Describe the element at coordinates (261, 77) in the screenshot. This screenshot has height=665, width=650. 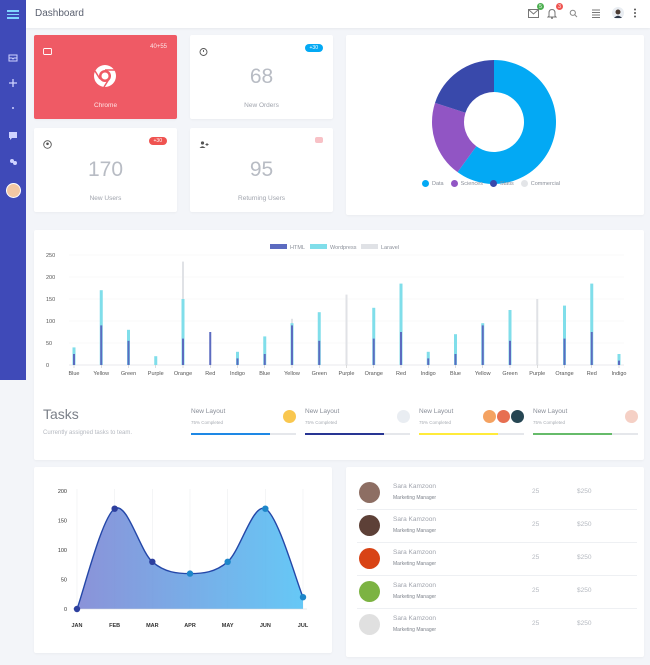
I see `orders-card: +30 68 New Orders` at that location.